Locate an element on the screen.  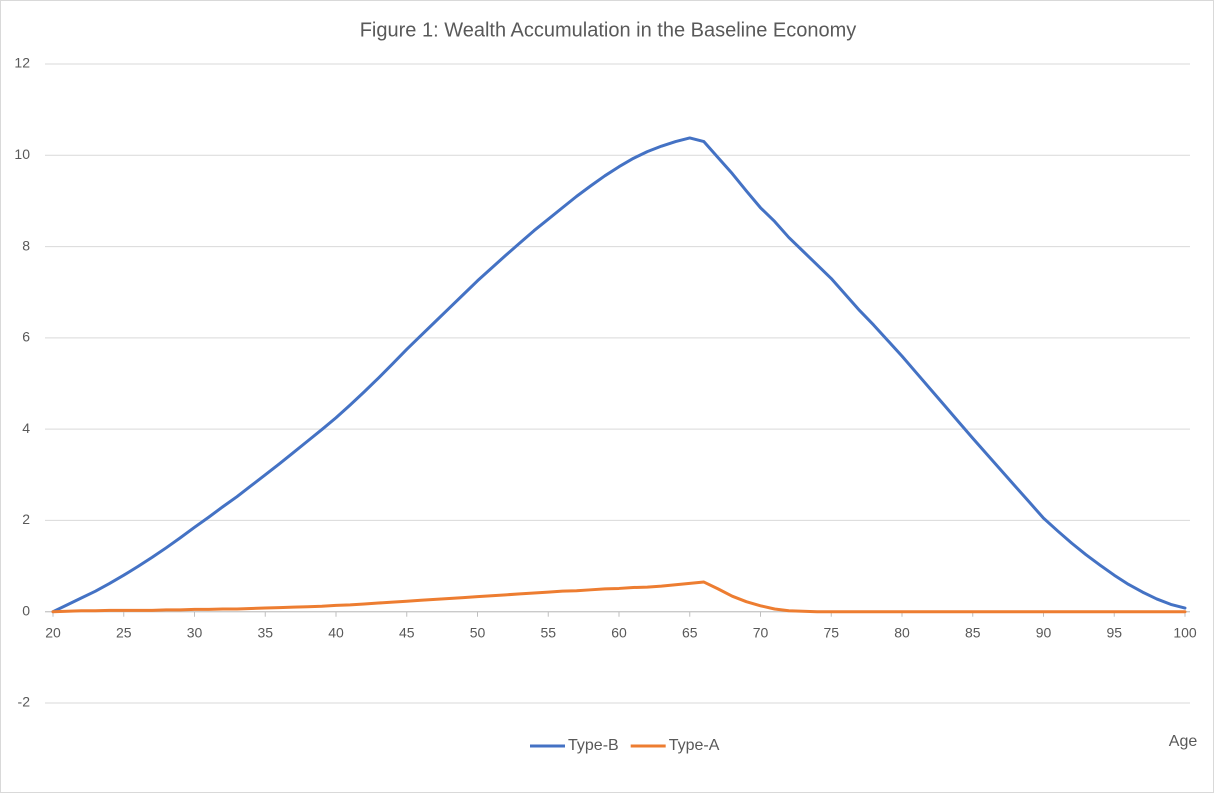
x-tick-label: 40 is located at coordinates (336, 632).